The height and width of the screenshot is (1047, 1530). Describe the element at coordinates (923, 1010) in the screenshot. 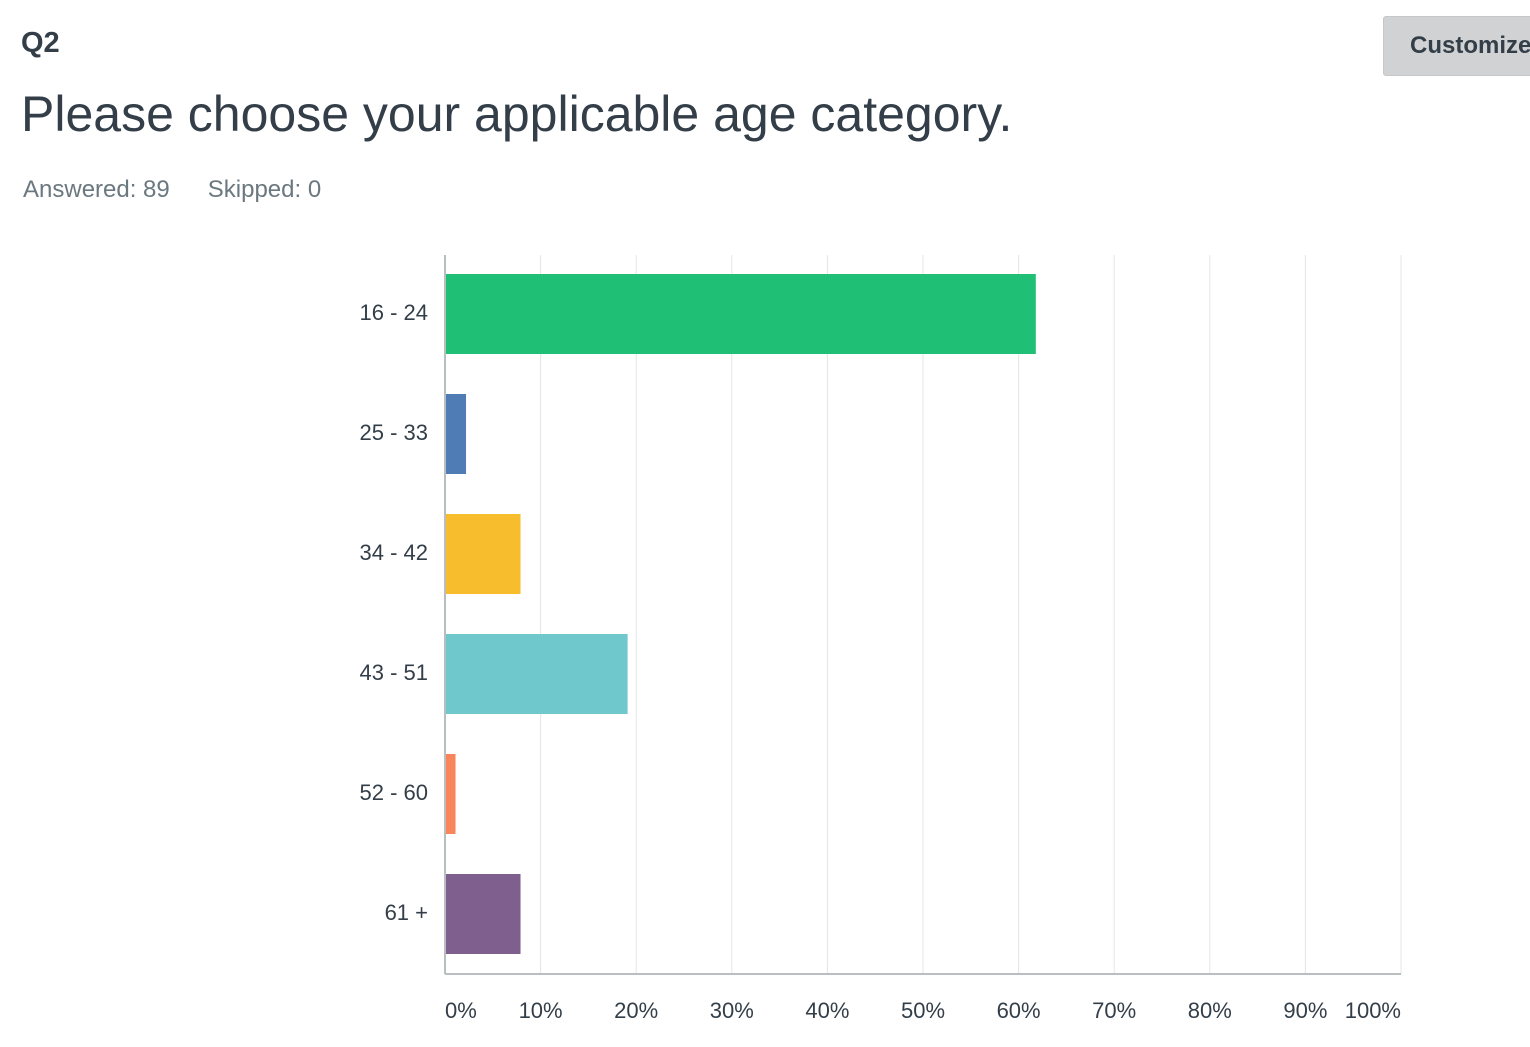

I see `x-tick-label-50: 50%` at that location.